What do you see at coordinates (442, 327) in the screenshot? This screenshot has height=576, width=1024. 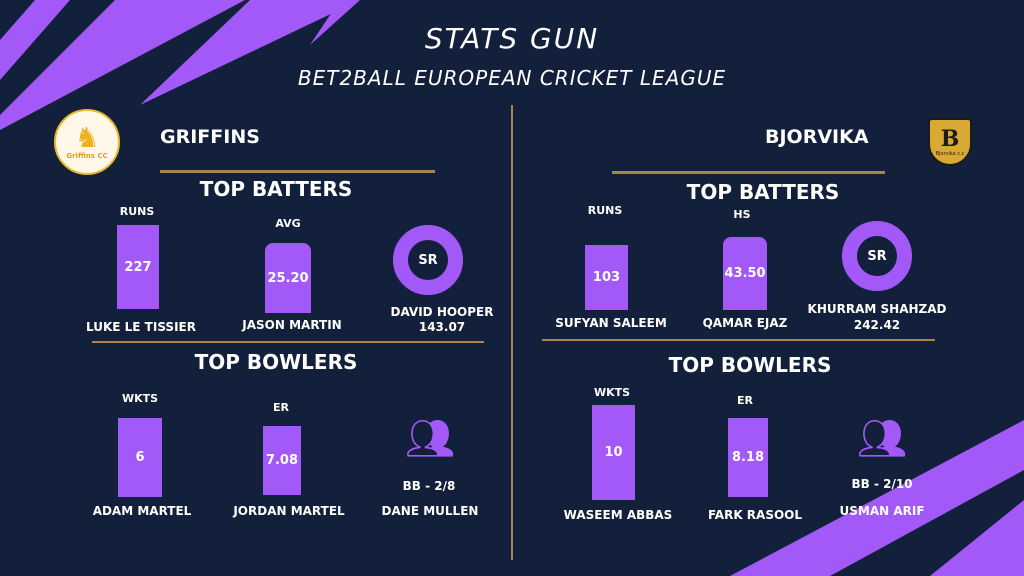 I see `stat-value: 143.07` at bounding box center [442, 327].